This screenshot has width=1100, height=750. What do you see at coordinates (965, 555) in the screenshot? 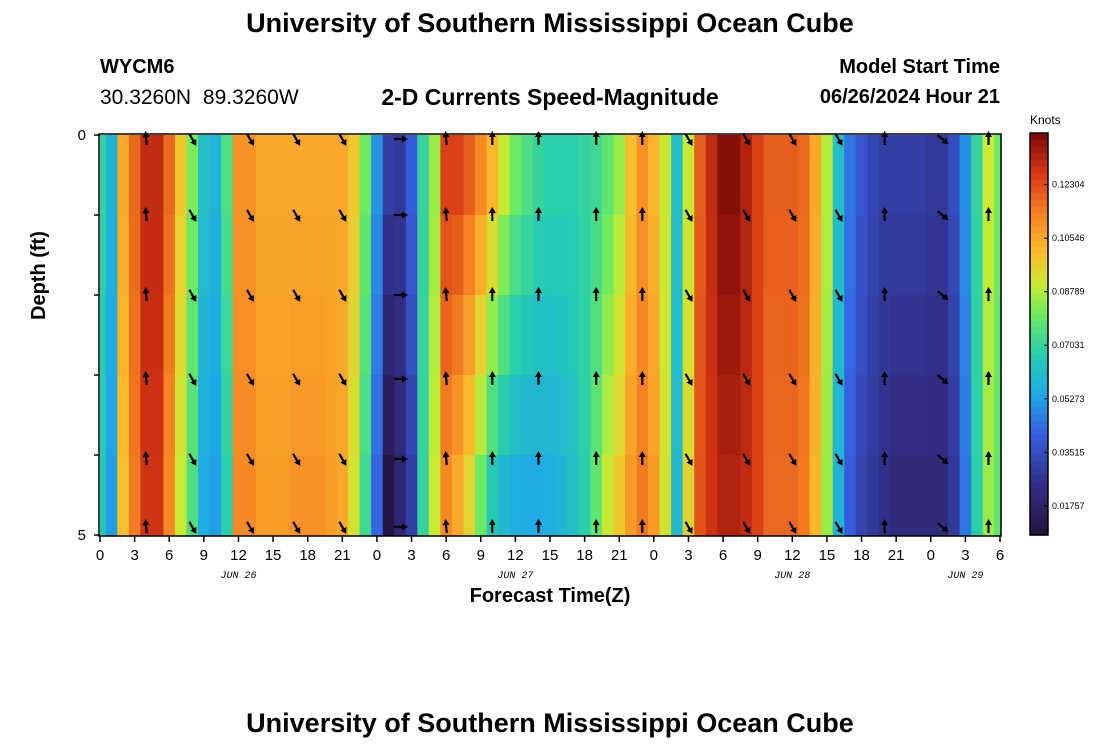
I see `x-tick-label: 3` at bounding box center [965, 555].